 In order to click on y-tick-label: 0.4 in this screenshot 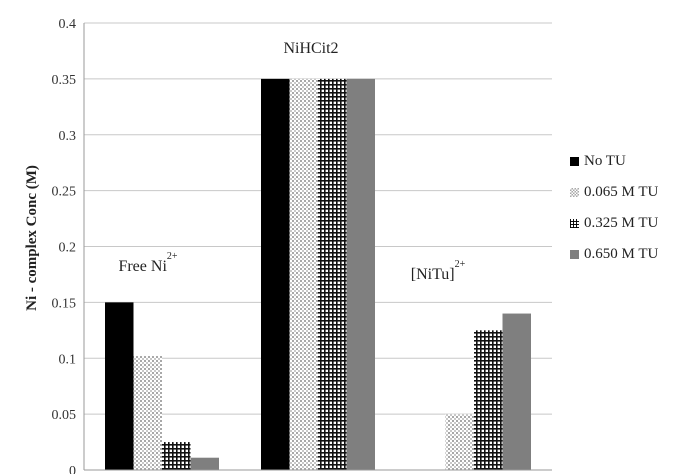, I will do `click(68, 24)`.